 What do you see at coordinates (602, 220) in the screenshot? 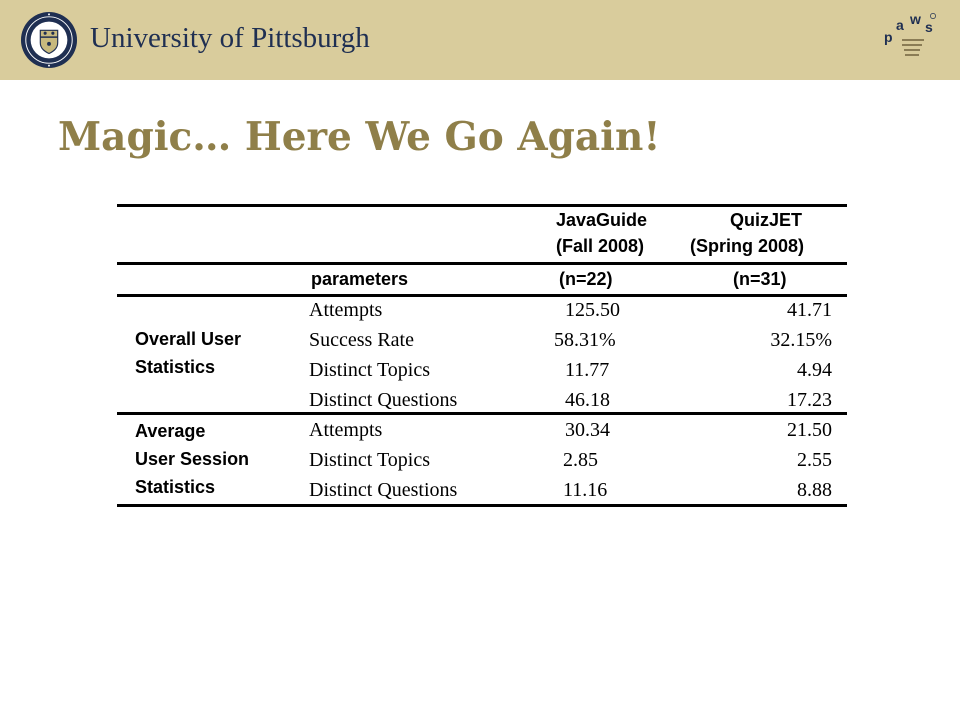
I see `column-header-system-1: JavaGuide` at bounding box center [602, 220].